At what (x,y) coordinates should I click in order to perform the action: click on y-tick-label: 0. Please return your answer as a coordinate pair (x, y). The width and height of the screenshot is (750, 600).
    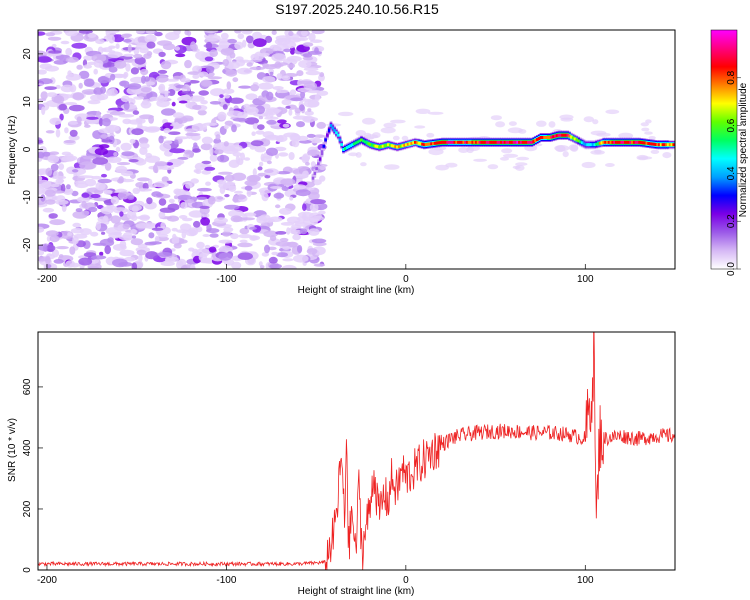
    Looking at the image, I should click on (27, 570).